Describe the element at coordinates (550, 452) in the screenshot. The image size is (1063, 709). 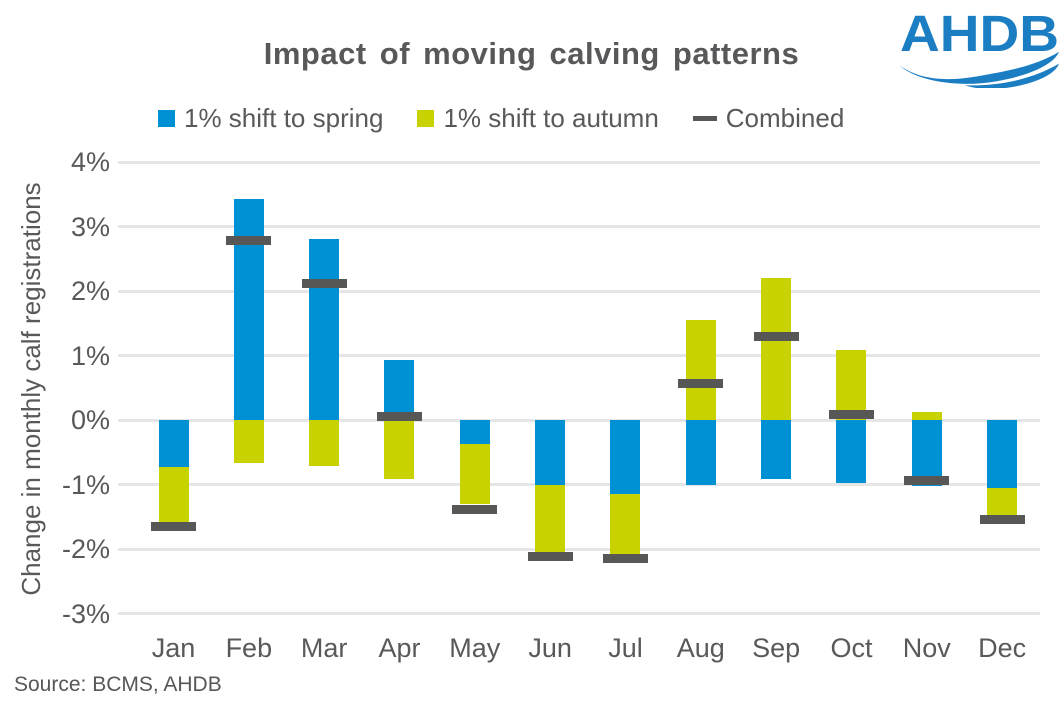
I see `bar-jun-spring` at that location.